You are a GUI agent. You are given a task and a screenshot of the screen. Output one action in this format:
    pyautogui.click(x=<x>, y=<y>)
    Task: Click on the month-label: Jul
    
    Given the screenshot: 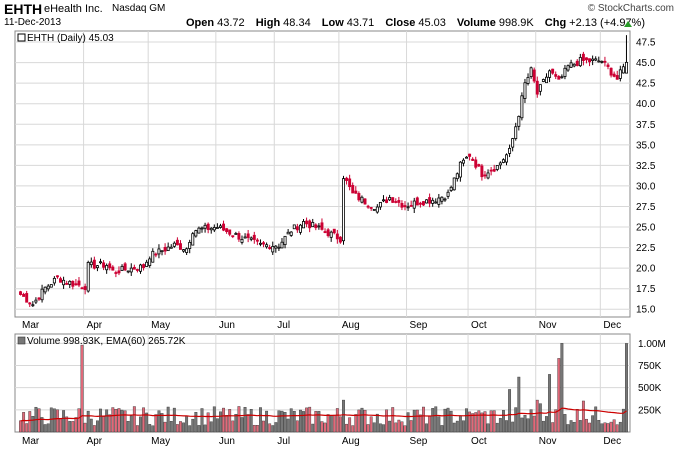 What is the action you would take?
    pyautogui.click(x=283, y=325)
    